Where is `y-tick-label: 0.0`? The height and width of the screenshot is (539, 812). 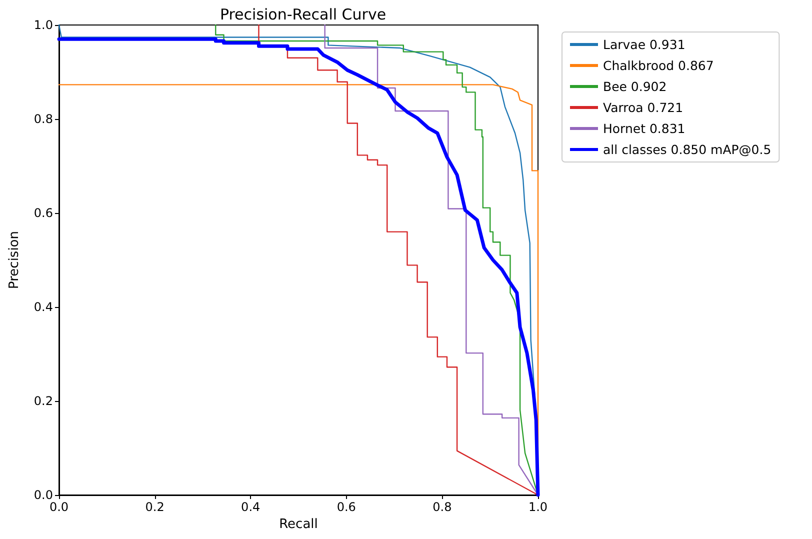 y-tick-label: 0.0 is located at coordinates (43, 495).